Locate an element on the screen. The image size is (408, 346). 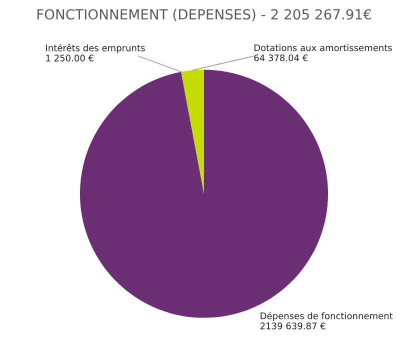
data-label: 2139 639.87 € is located at coordinates (293, 326).